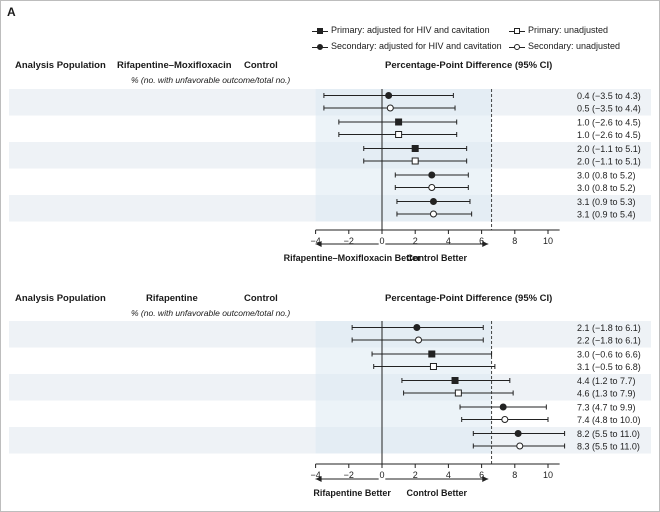 This screenshot has width=660, height=512. Describe the element at coordinates (609, 96) in the screenshot. I see `estimate-label: 0.4 (−3.5 to 4.3)` at that location.